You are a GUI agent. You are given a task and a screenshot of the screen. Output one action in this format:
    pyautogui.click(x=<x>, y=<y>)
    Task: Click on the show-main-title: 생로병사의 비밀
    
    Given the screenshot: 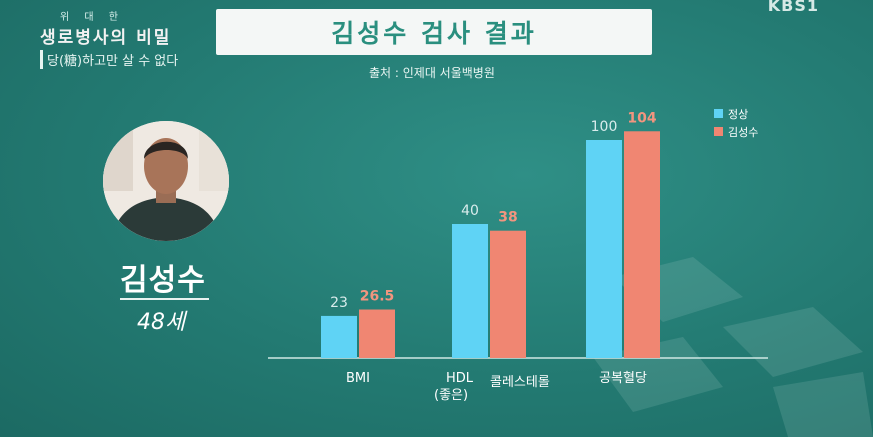 What is the action you would take?
    pyautogui.click(x=106, y=38)
    